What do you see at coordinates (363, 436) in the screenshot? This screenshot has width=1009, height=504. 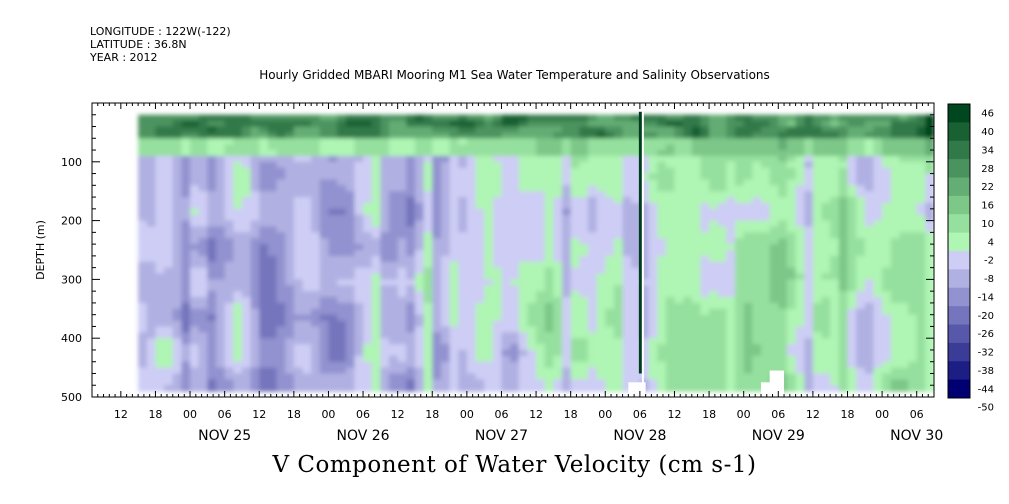 I see `x-date-label: NOV 26` at bounding box center [363, 436].